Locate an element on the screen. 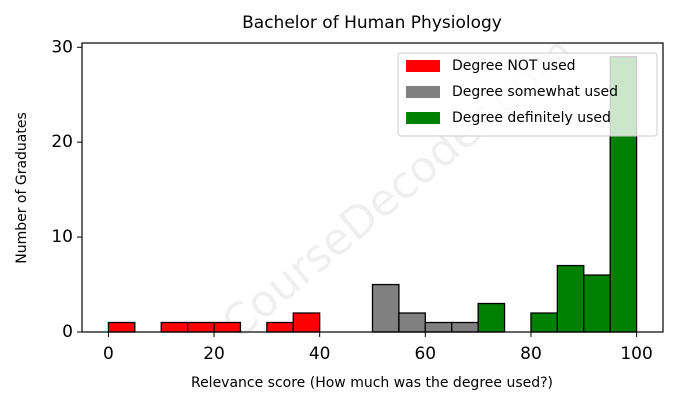 This screenshot has width=678, height=412. y-axis-label: Number of Graduates is located at coordinates (22, 188).